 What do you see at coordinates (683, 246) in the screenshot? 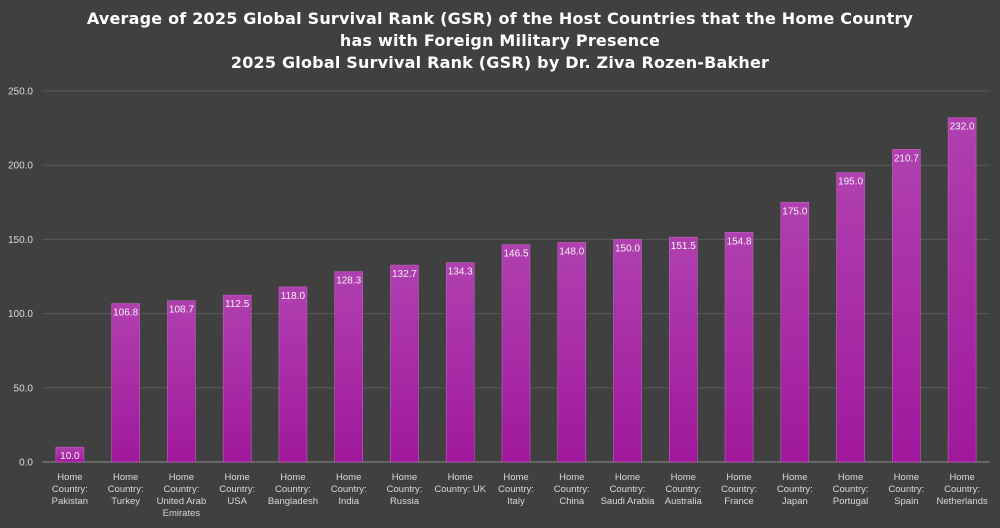
I see `data-label: 151.5` at bounding box center [683, 246].